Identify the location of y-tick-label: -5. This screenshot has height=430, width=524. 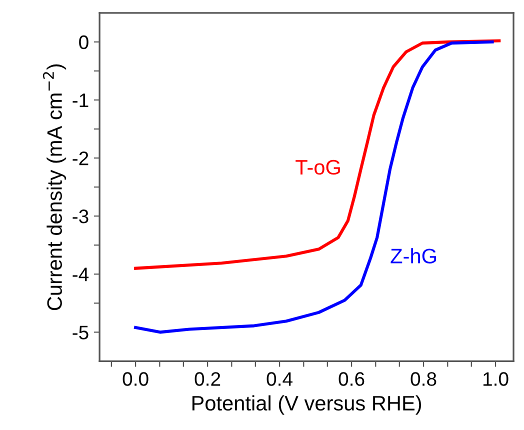
(80, 333).